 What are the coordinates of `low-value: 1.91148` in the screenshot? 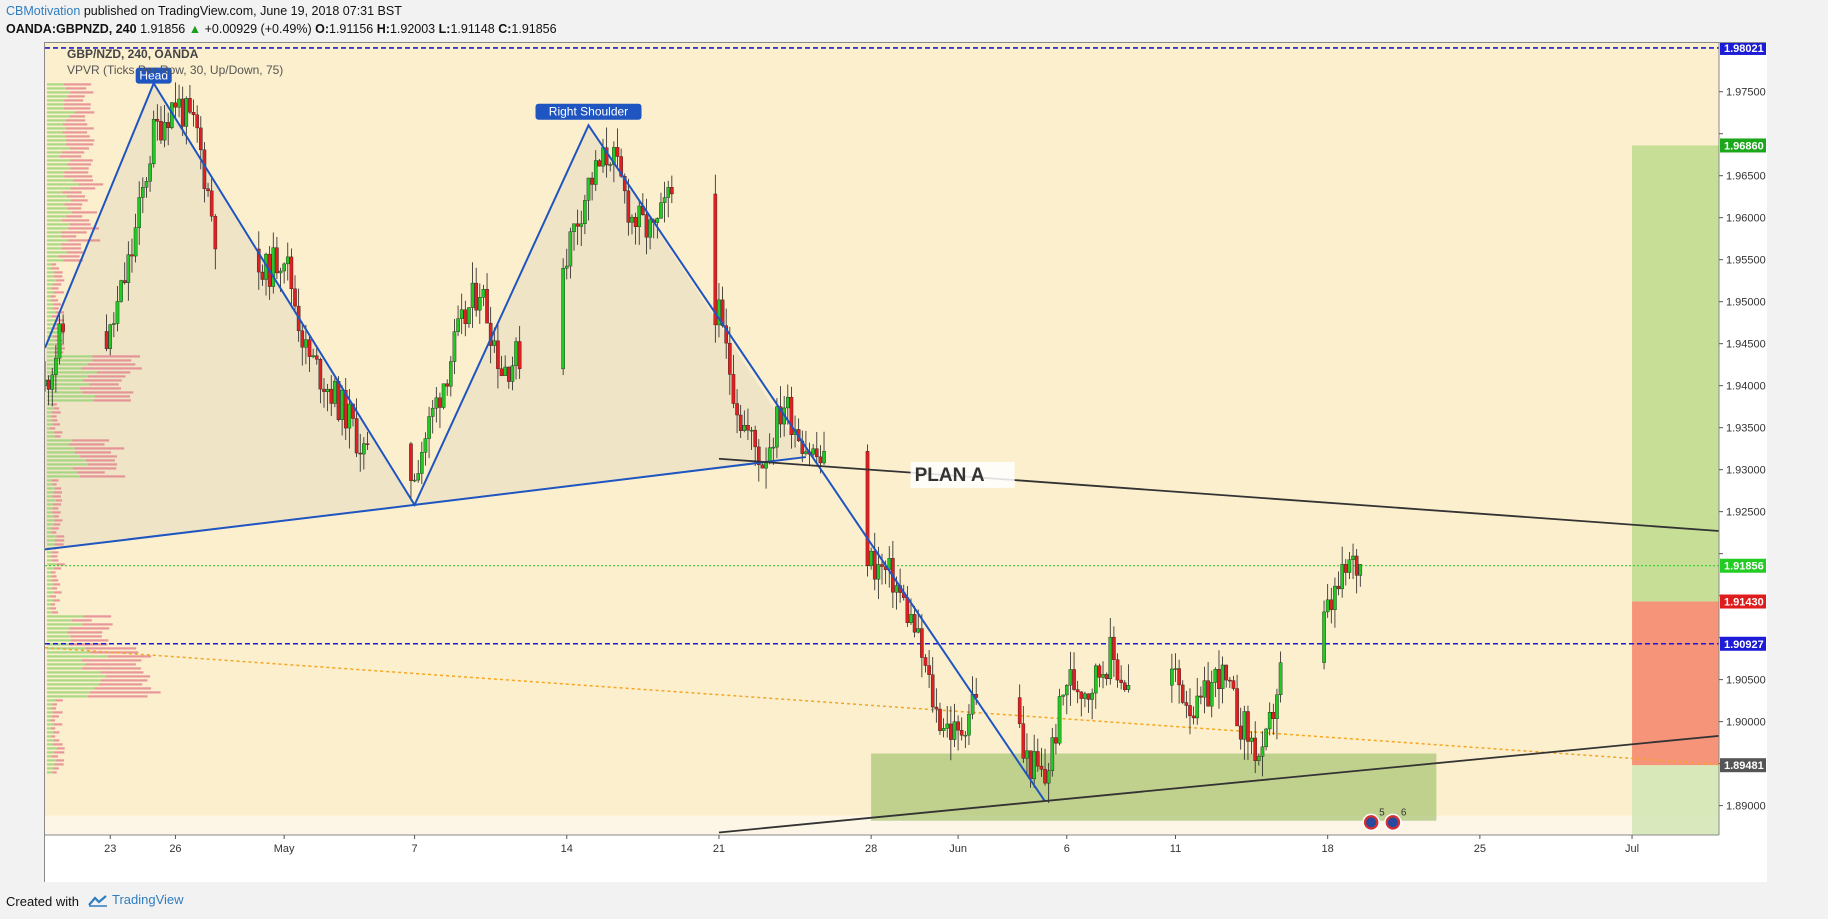 It's located at (472, 29).